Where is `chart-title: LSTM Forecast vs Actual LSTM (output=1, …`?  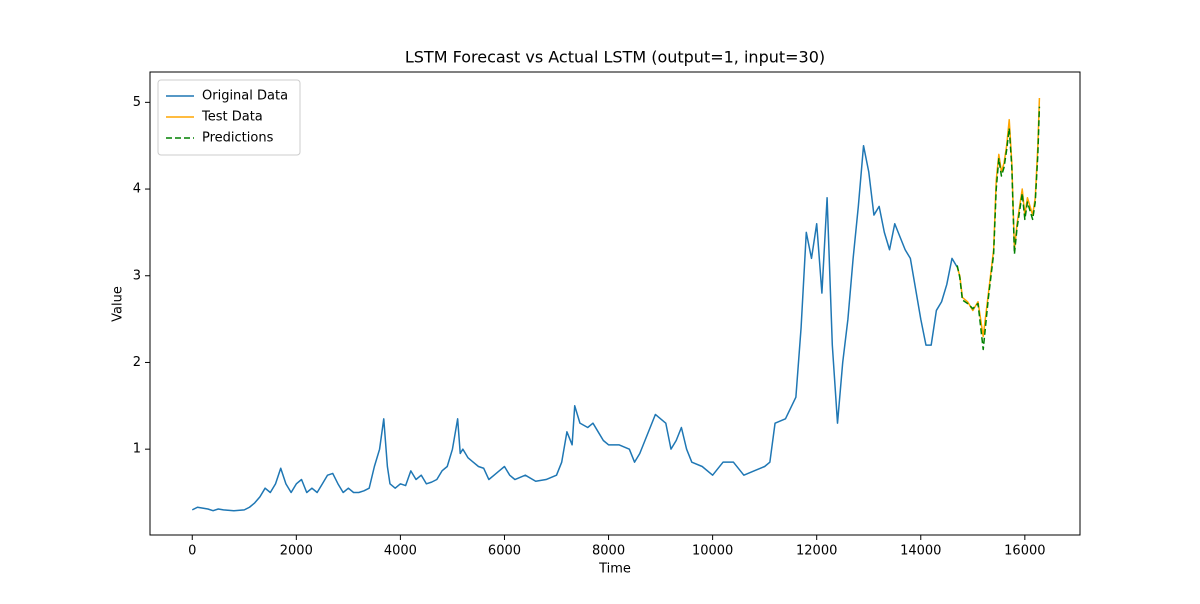 chart-title: LSTM Forecast vs Actual LSTM (output=1, … is located at coordinates (615, 57).